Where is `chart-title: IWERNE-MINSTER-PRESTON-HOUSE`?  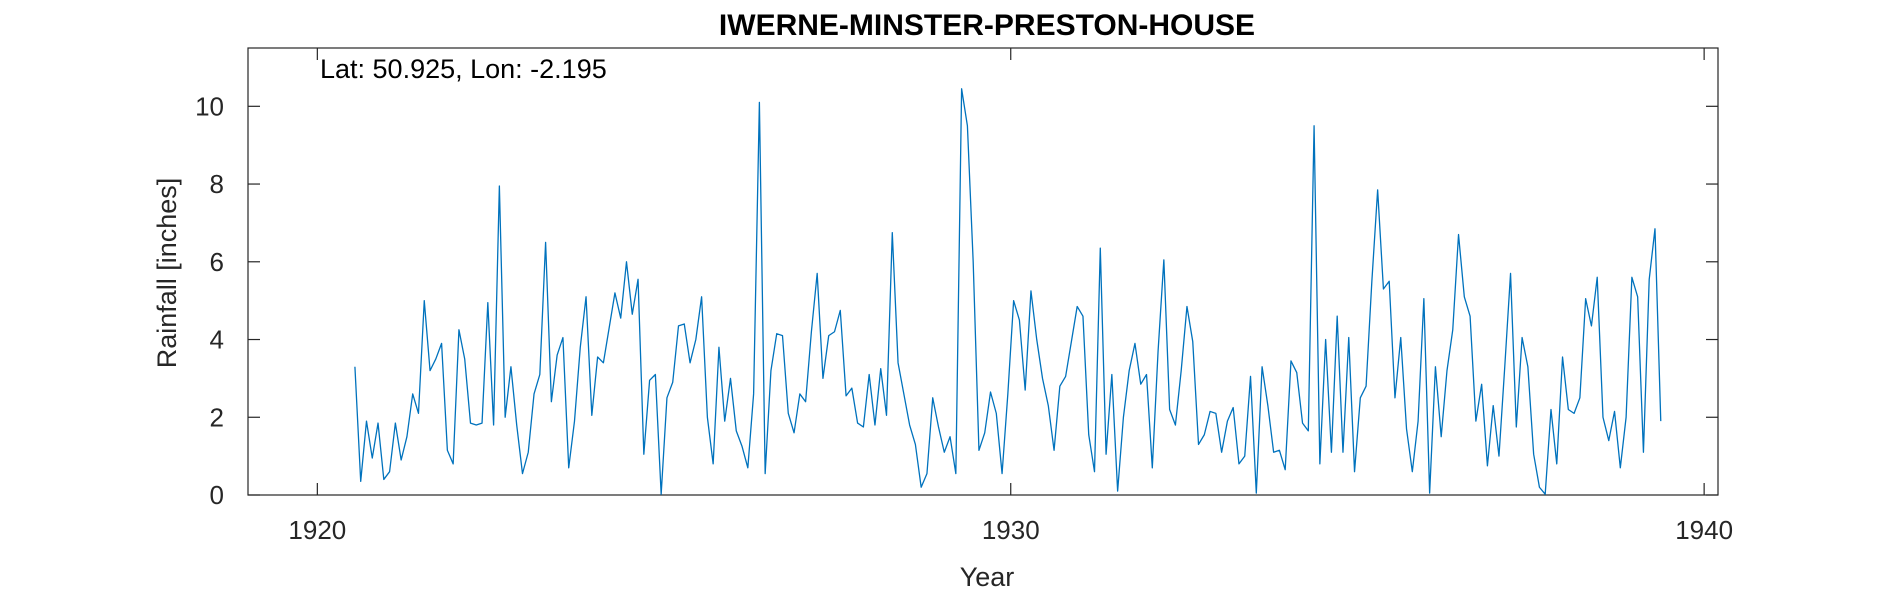 chart-title: IWERNE-MINSTER-PRESTON-HOUSE is located at coordinates (987, 25).